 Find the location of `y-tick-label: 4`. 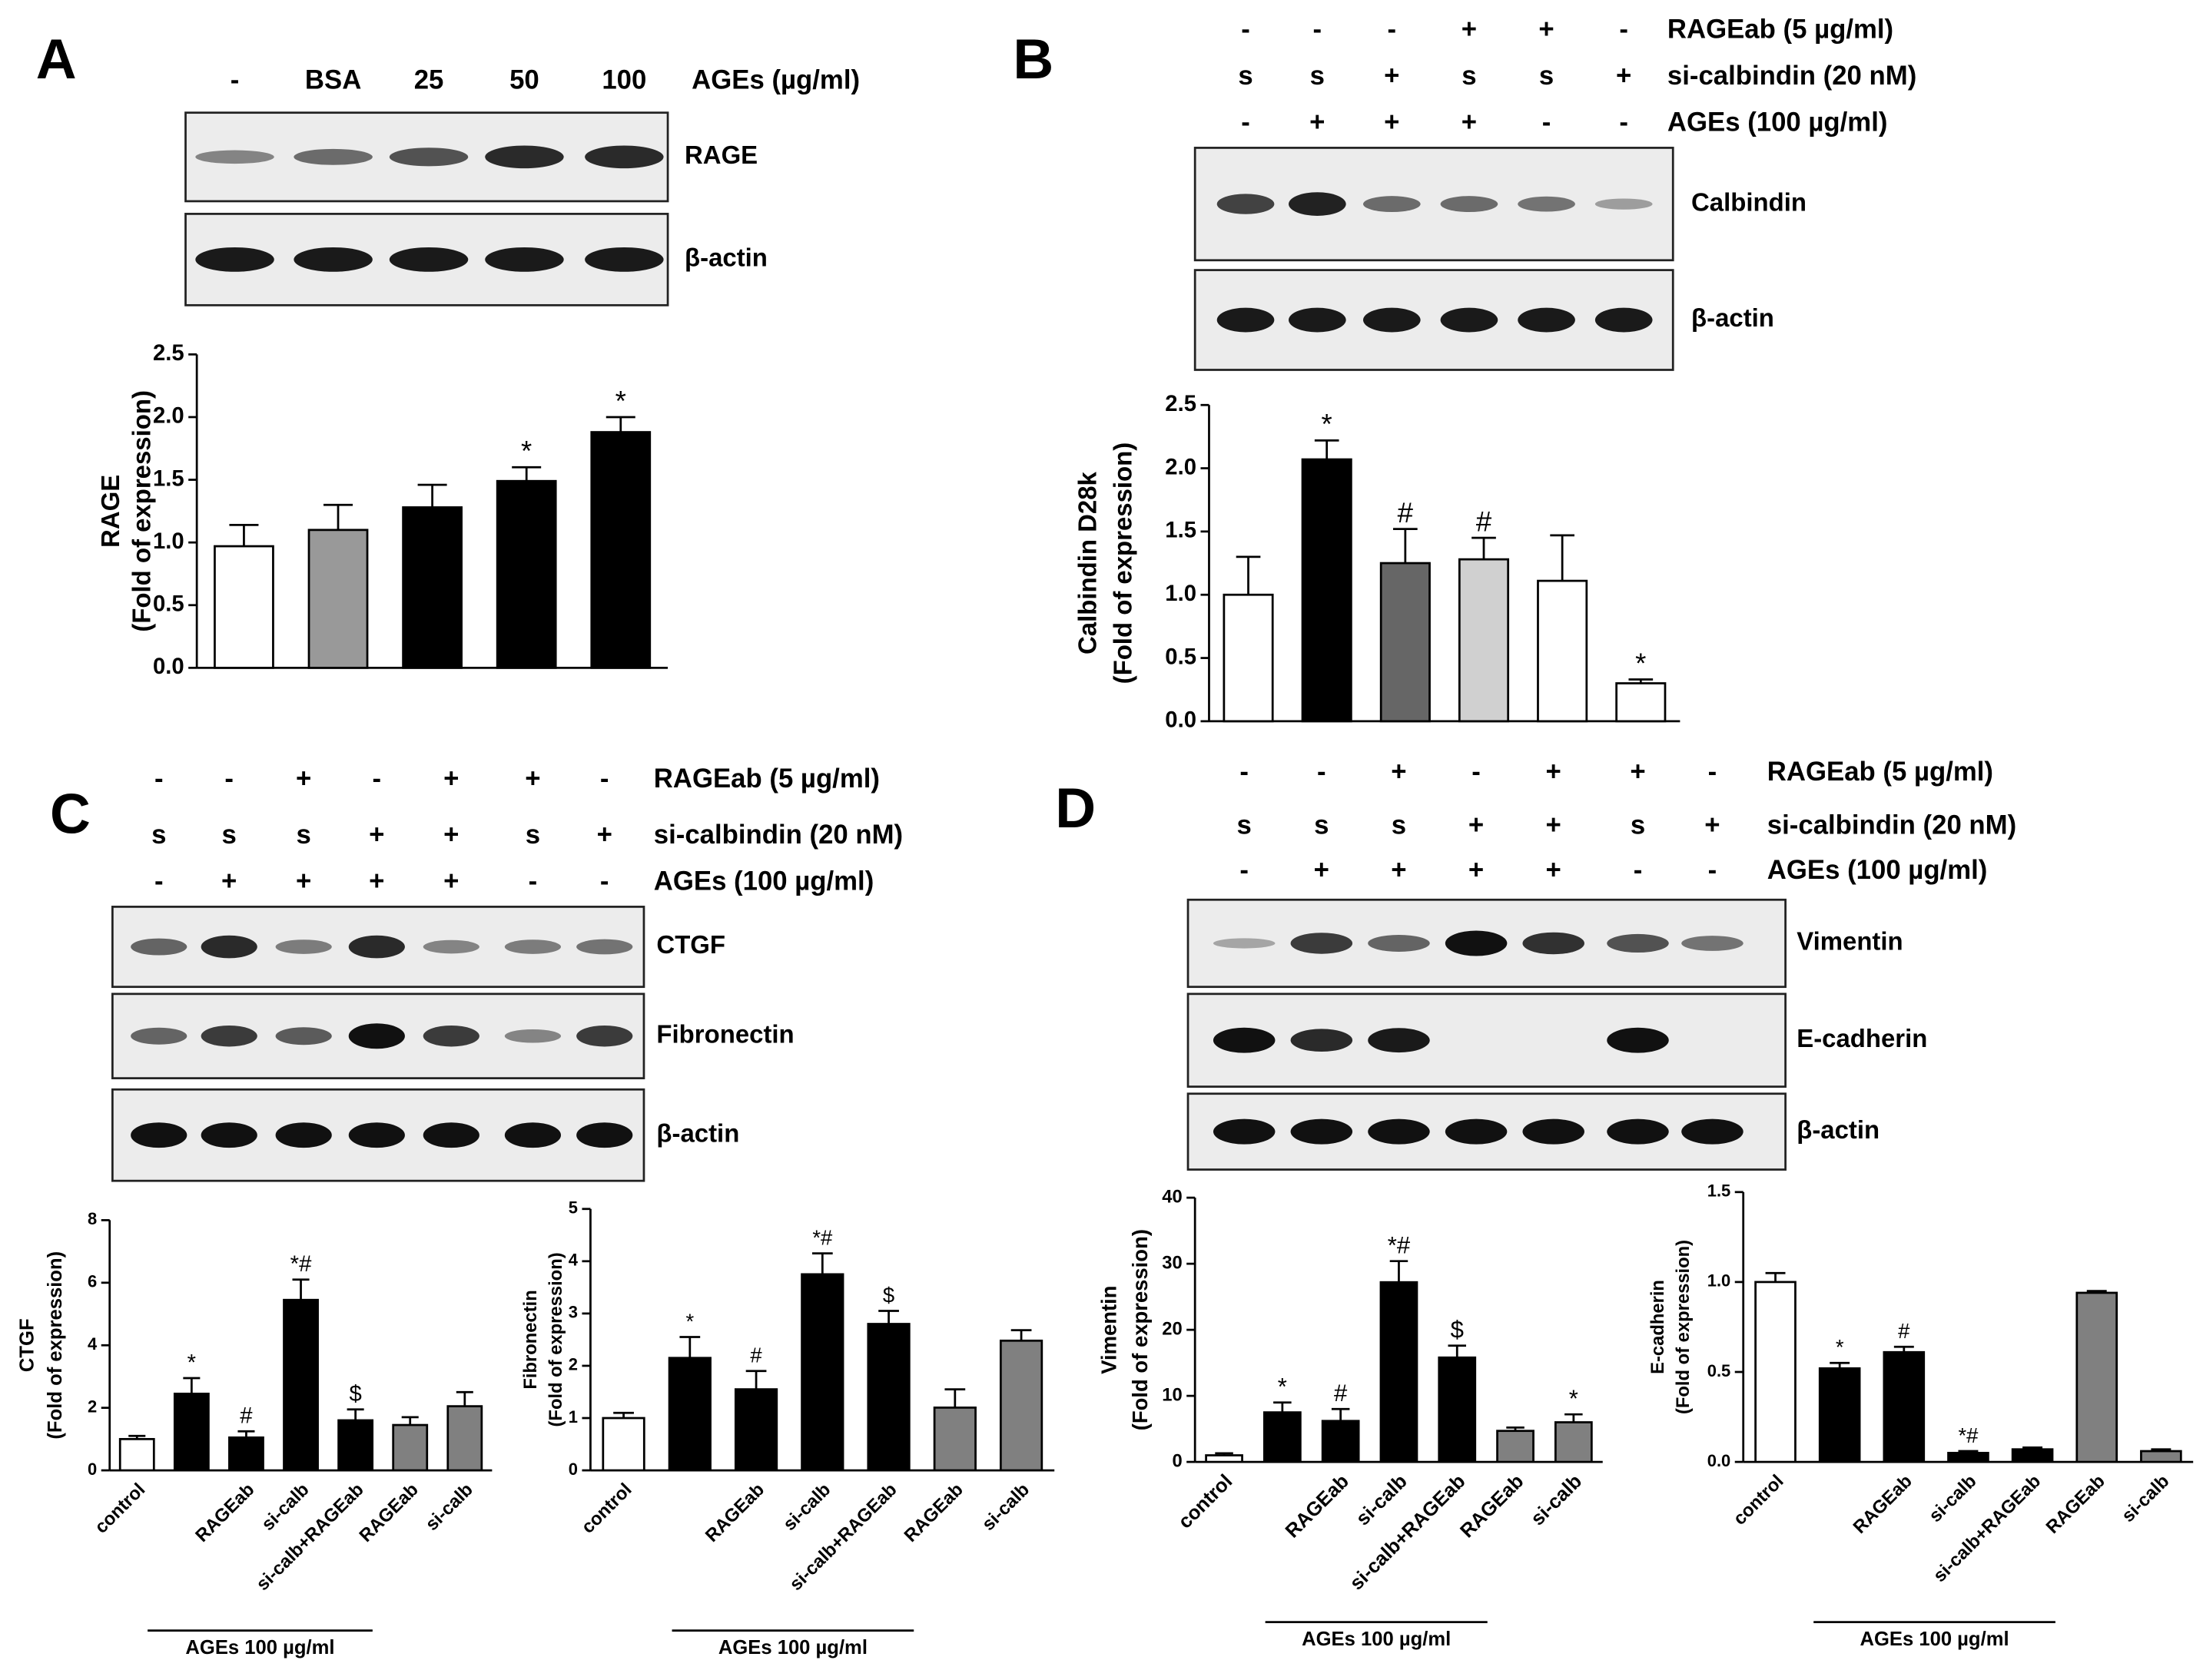

y-tick-label: 4 is located at coordinates (93, 1344).